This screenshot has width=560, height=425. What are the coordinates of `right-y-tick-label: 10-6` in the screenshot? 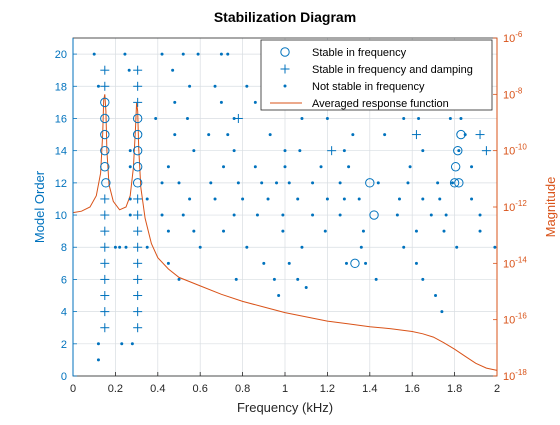 It's located at (513, 37).